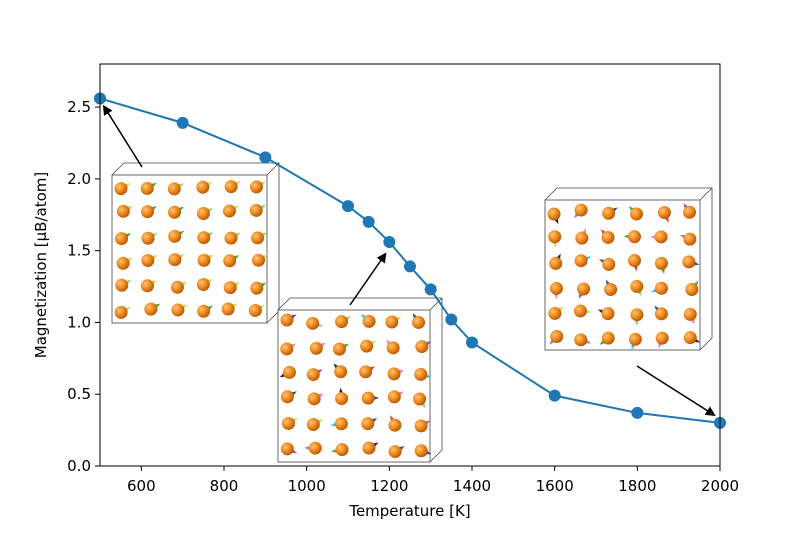  Describe the element at coordinates (79, 179) in the screenshot. I see `y-tick-label: 2.0` at that location.